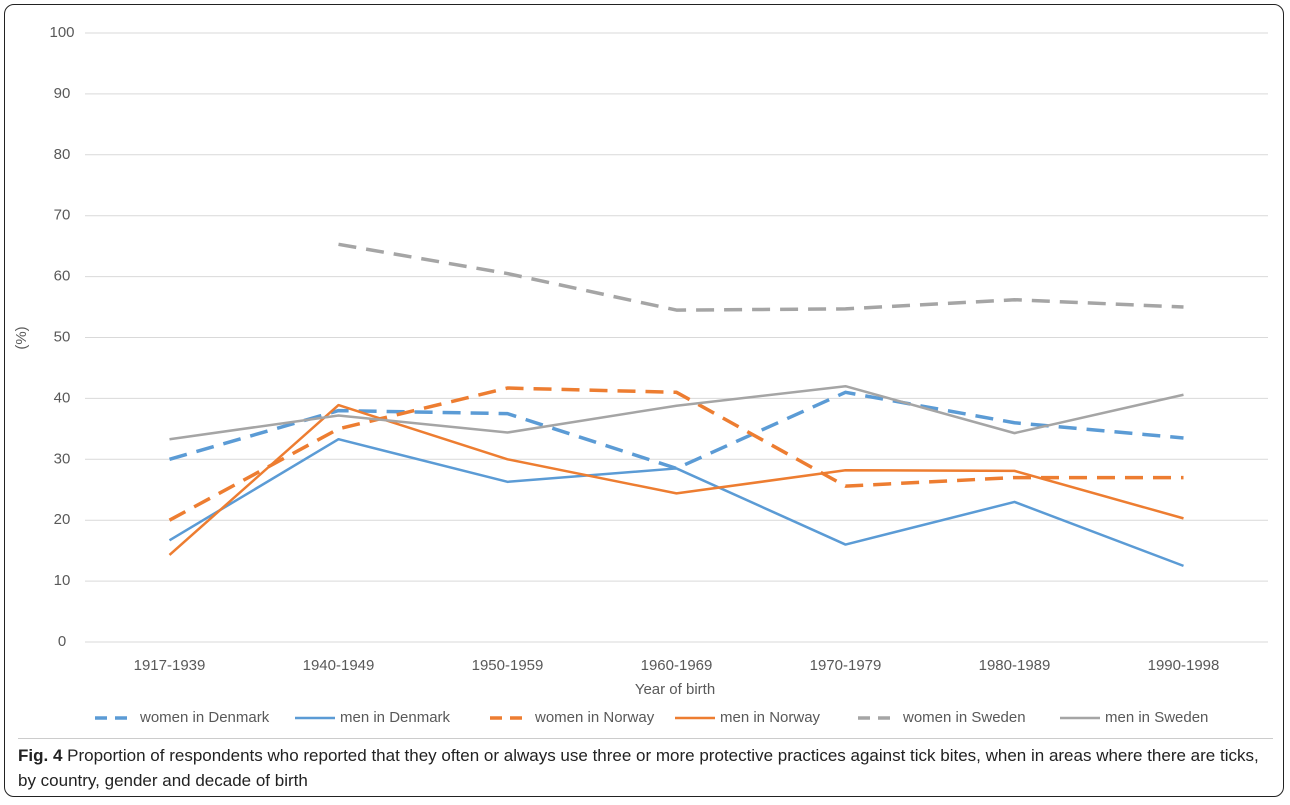 The image size is (1290, 805). What do you see at coordinates (677, 665) in the screenshot?
I see `x-tick-label: 1960-1969` at bounding box center [677, 665].